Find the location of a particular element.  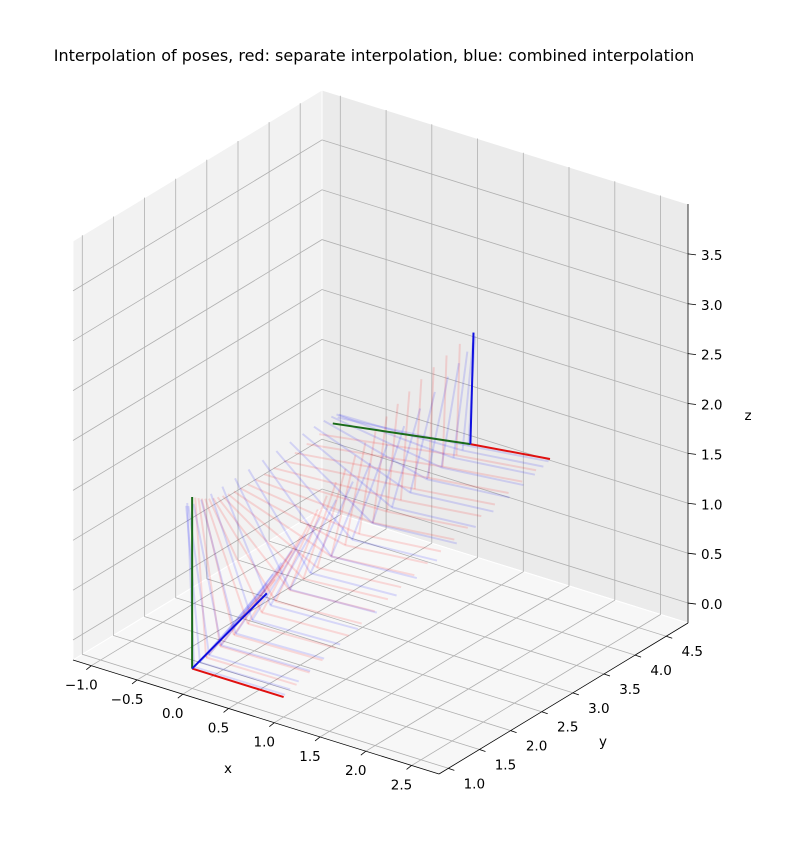

z-tick-label: 3.5 is located at coordinates (711, 256).